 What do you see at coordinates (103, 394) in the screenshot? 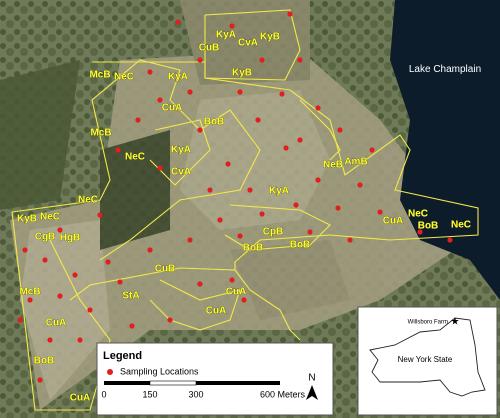
I see `scale-label: 0` at bounding box center [103, 394].